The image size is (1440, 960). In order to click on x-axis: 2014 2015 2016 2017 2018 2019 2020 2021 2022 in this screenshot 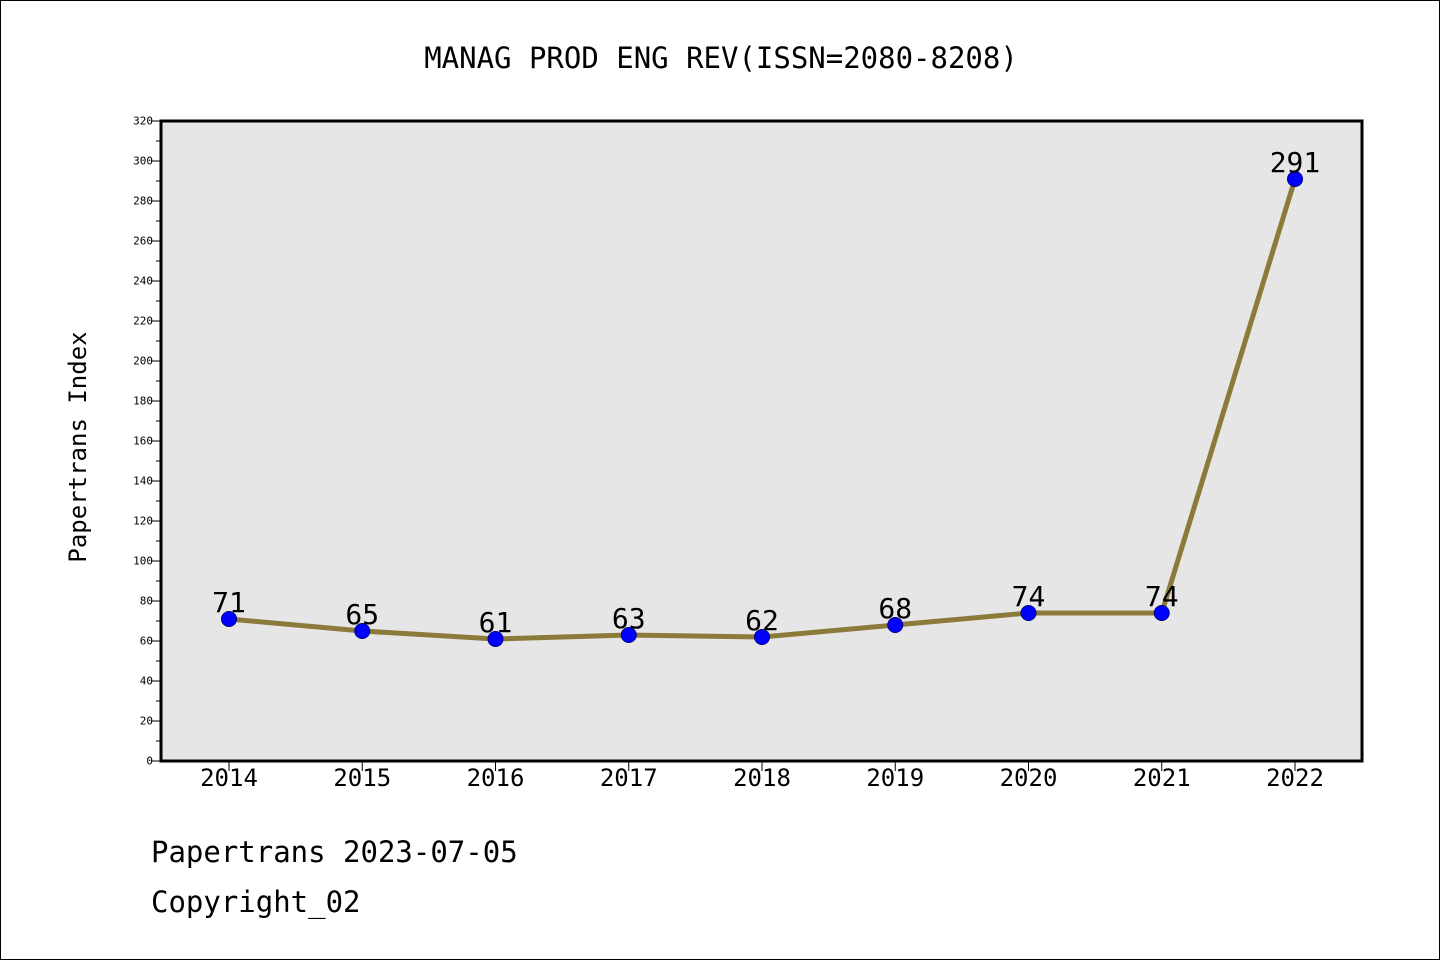, I will do `click(762, 776)`.